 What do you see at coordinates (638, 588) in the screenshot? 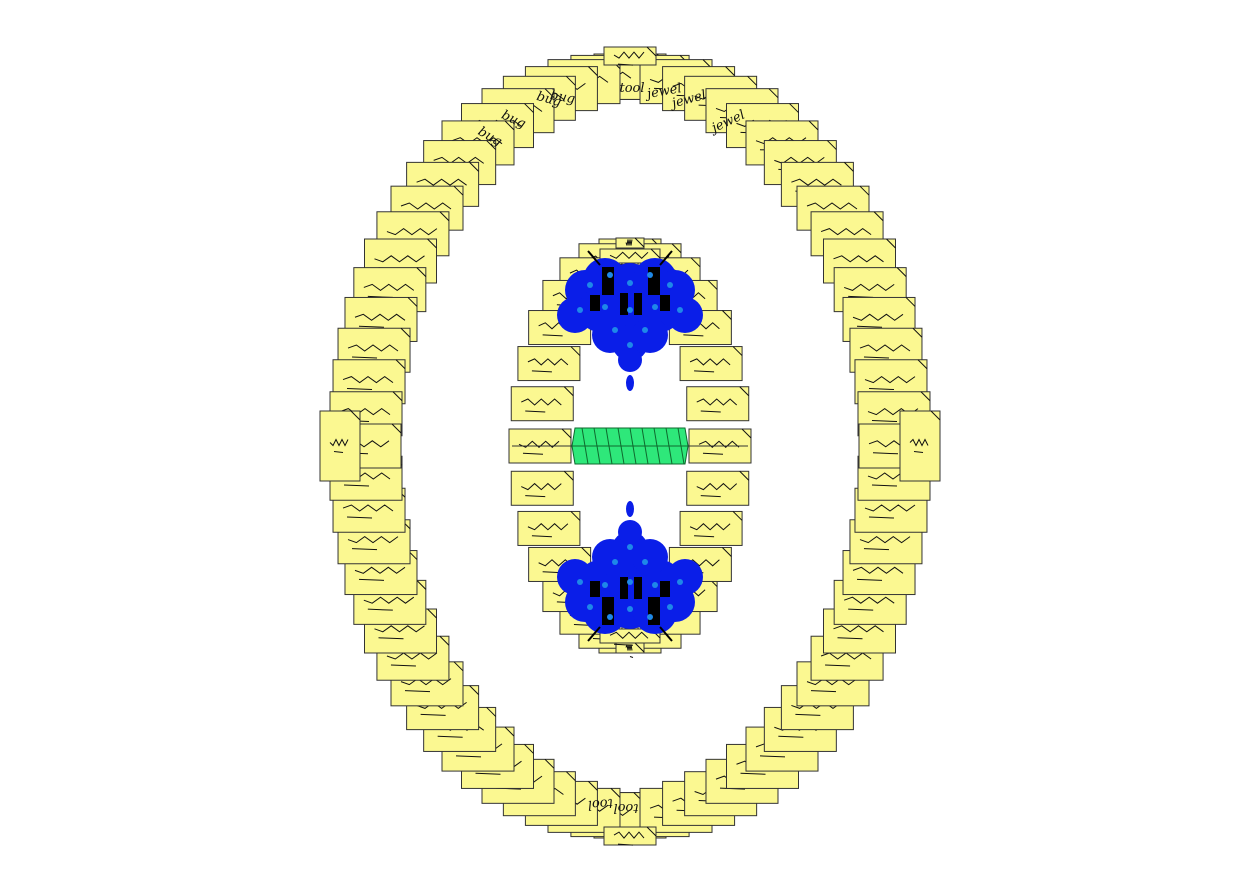
I see `beetle-leg` at bounding box center [638, 588].